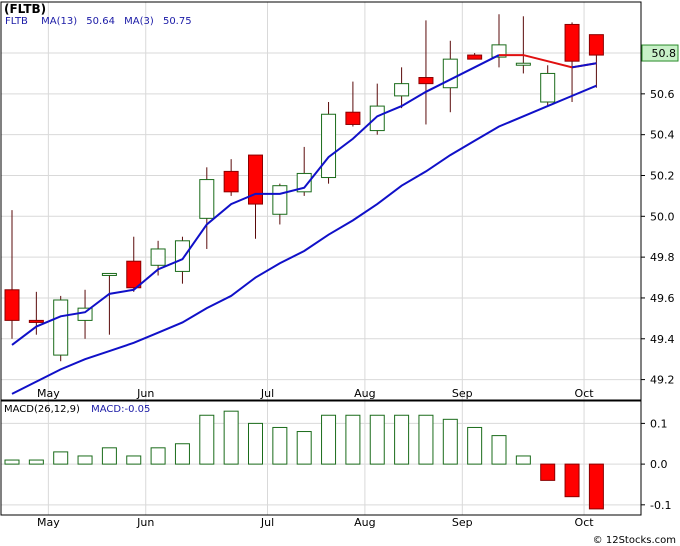  I want to click on macd-x-tick-label: Sep, so click(462, 522).